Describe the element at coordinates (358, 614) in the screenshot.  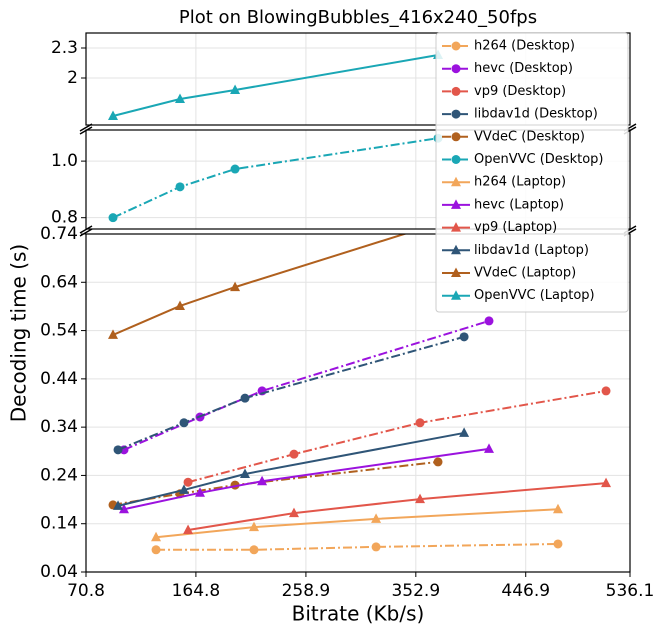
I see `x-axis-label: Bitrate (Kb/s)` at that location.